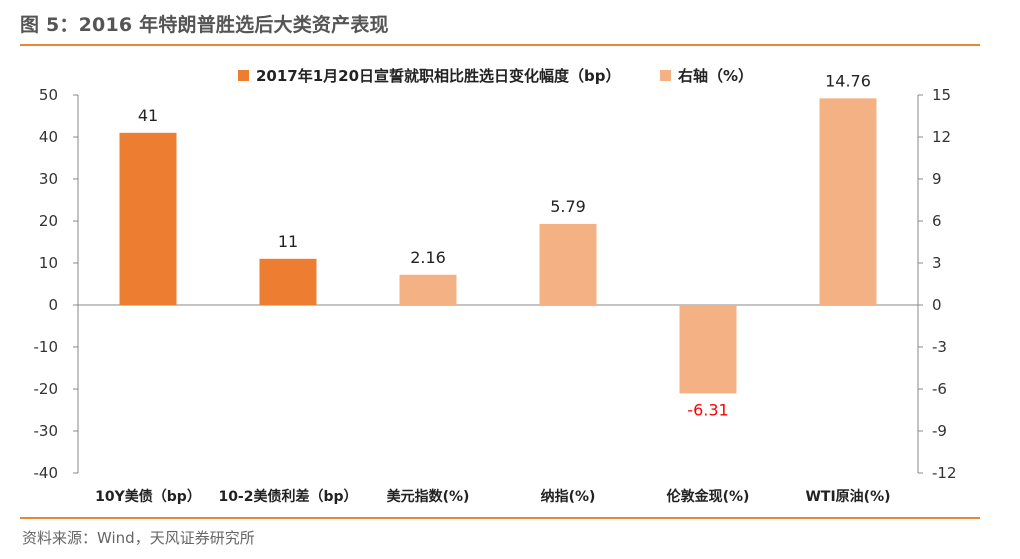 This screenshot has width=1020, height=559. What do you see at coordinates (46, 473) in the screenshot?
I see `left-tick-label: -40` at bounding box center [46, 473].